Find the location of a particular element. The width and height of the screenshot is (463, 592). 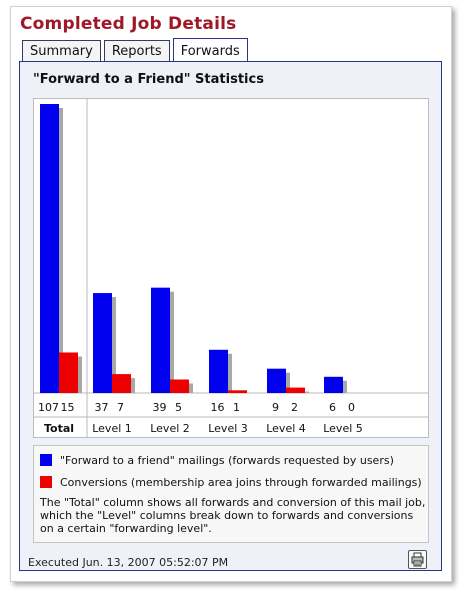

value-label-mailings-level-5: 6 is located at coordinates (332, 407).